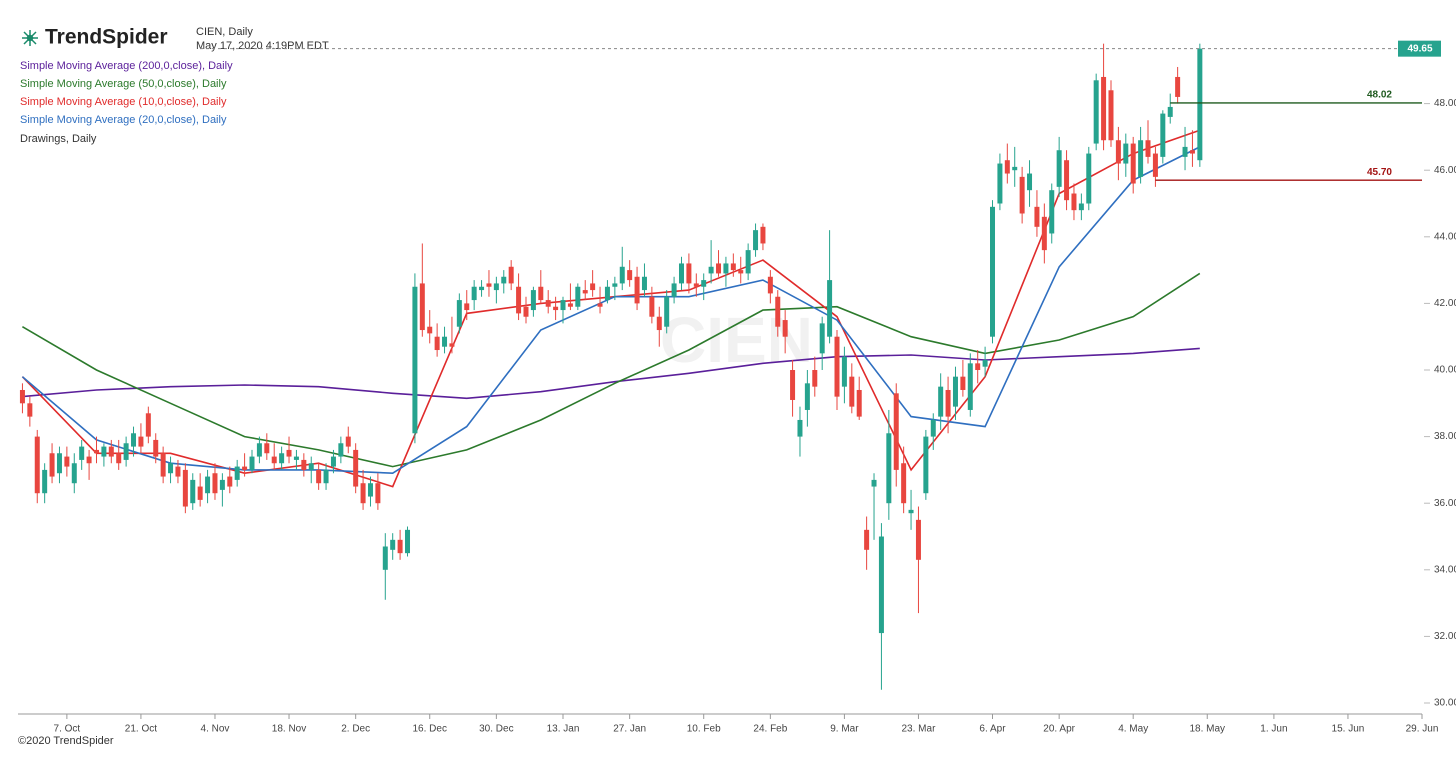 The height and width of the screenshot is (757, 1456). Describe the element at coordinates (1419, 48) in the screenshot. I see `last-price-label: 49.65` at that location.